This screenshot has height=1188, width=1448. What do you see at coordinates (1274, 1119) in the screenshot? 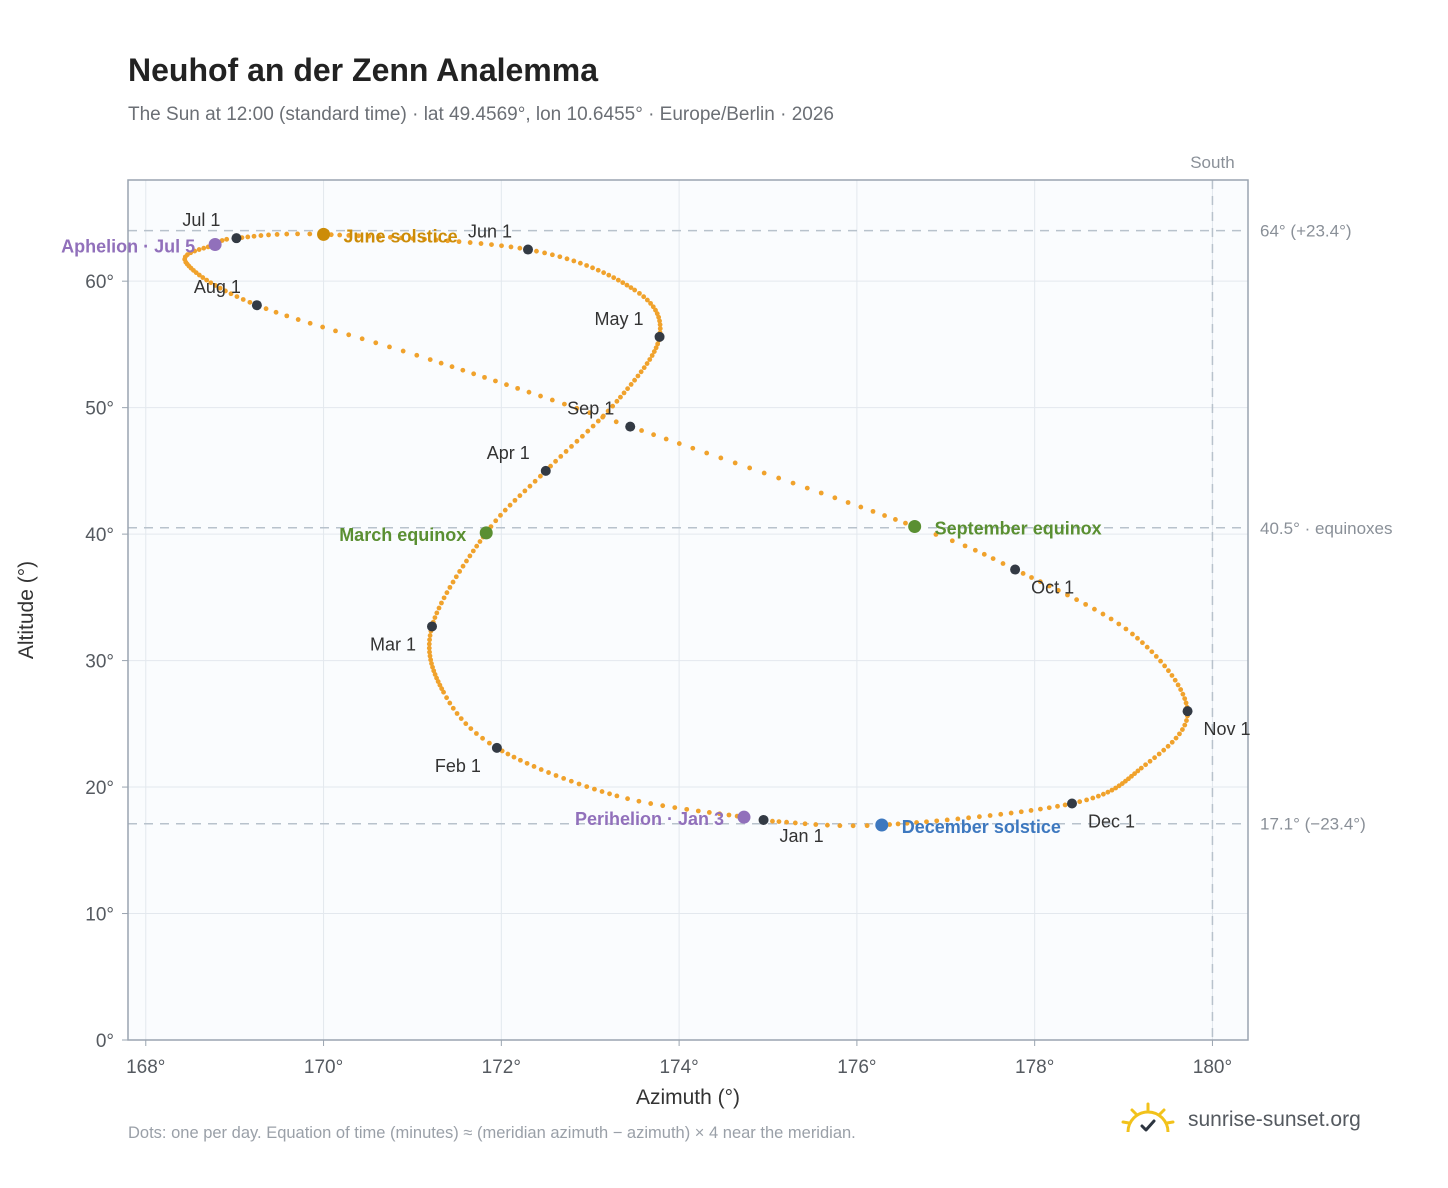
I see `brand-label: sunrise-sunset.org` at bounding box center [1274, 1119].